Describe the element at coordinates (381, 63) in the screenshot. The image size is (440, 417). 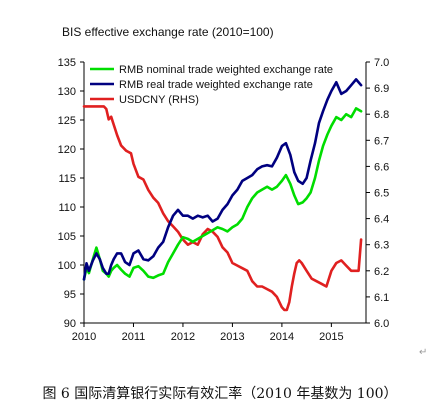
I see `right-tick-label: 7.0` at that location.